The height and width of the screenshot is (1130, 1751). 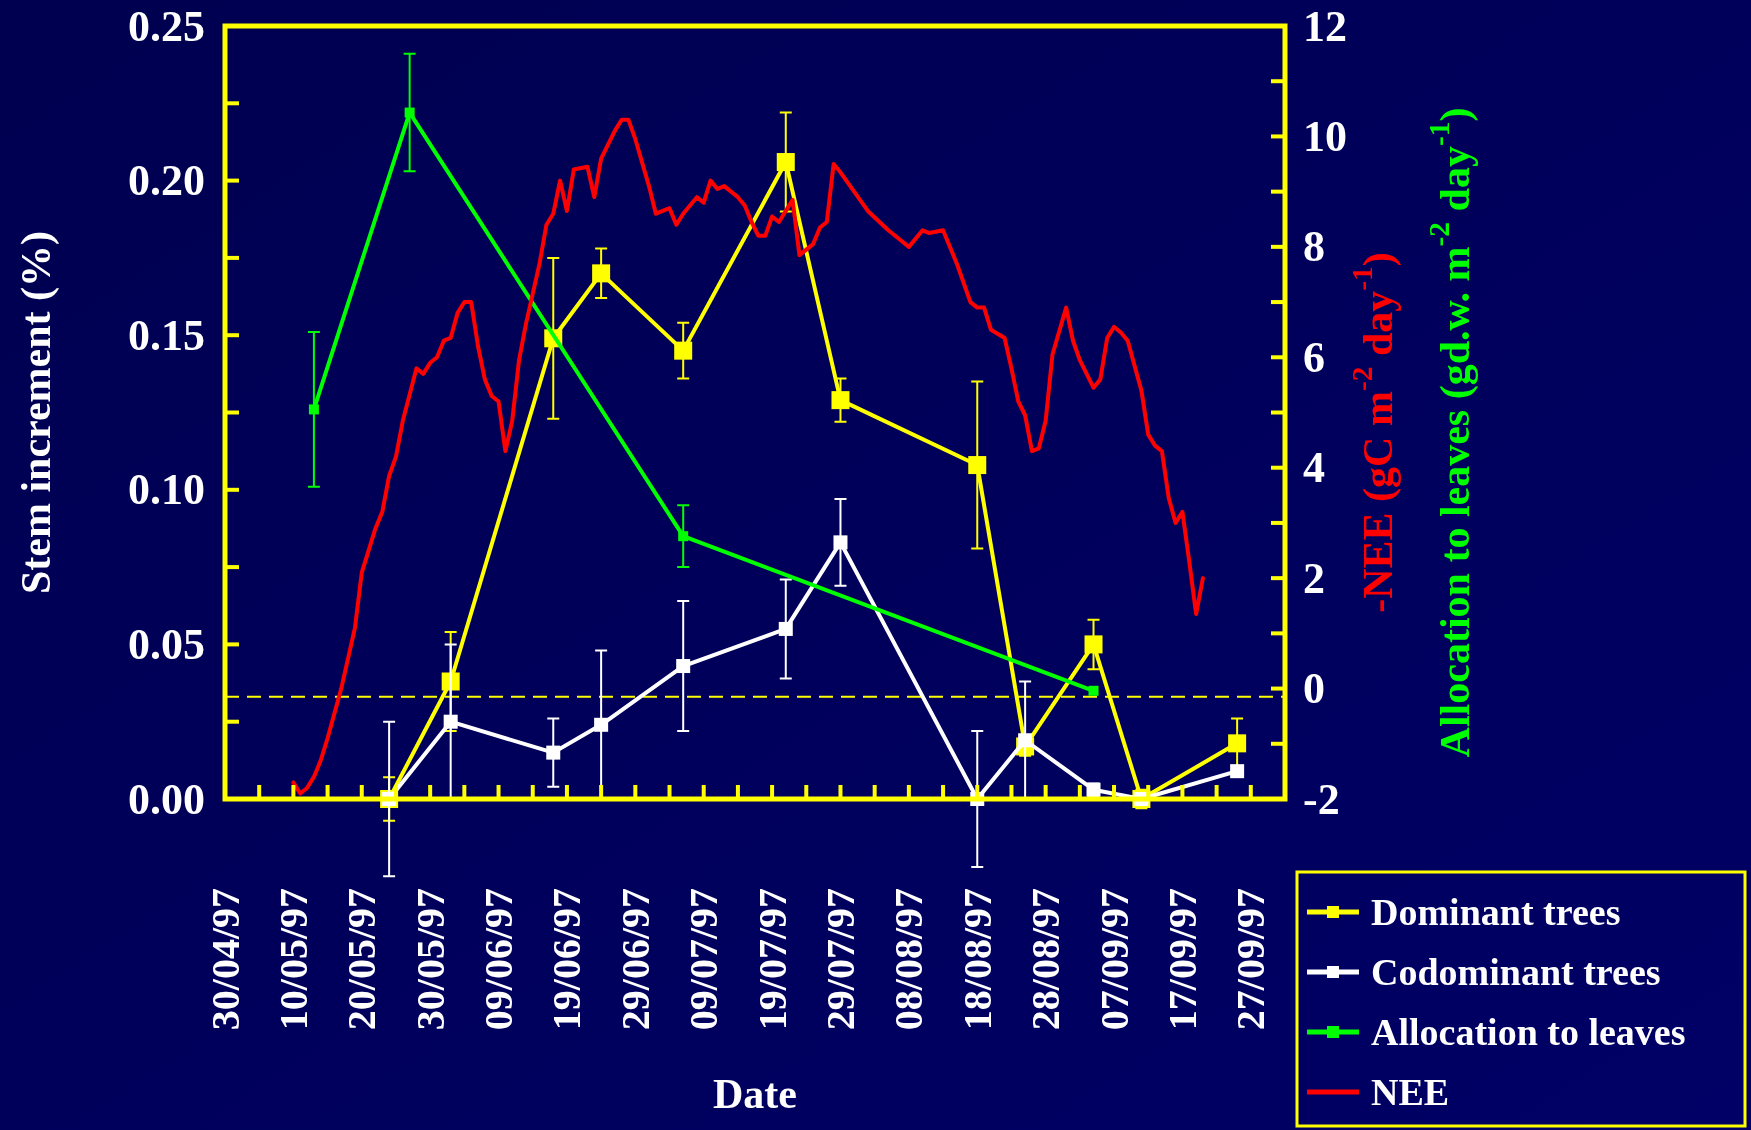 What do you see at coordinates (1528, 1032) in the screenshot?
I see `legend-label: Allocation to leaves` at bounding box center [1528, 1032].